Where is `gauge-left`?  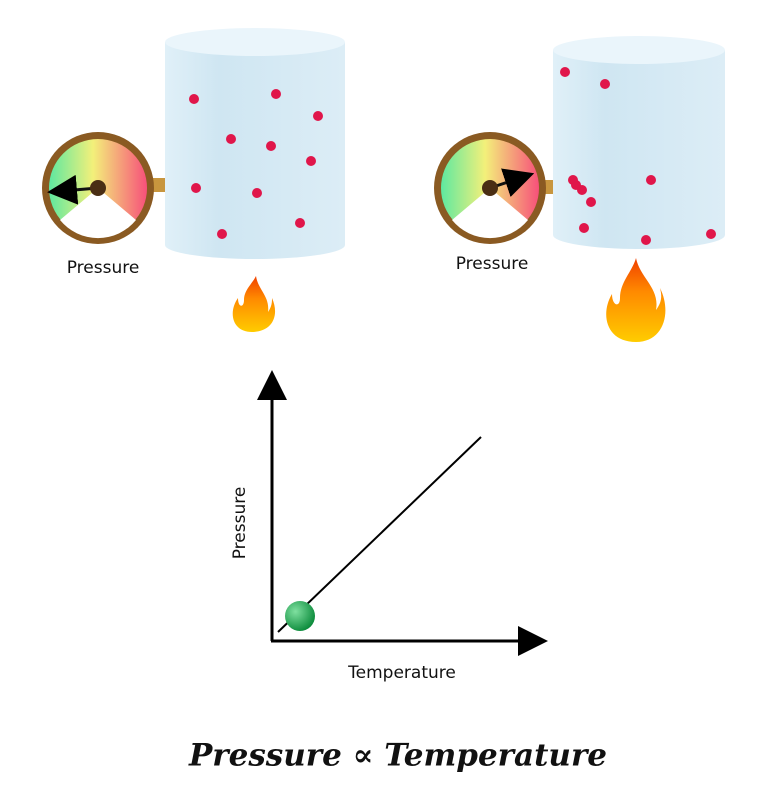 gauge-left is located at coordinates (98, 188).